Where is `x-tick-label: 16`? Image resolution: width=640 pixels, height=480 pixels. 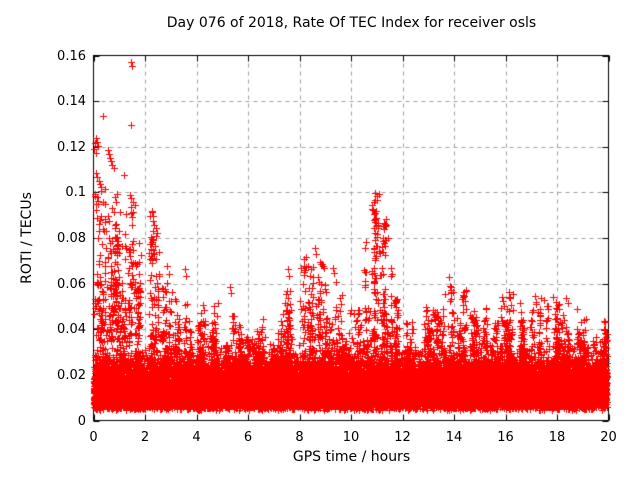 x-tick-label: 16 is located at coordinates (505, 437).